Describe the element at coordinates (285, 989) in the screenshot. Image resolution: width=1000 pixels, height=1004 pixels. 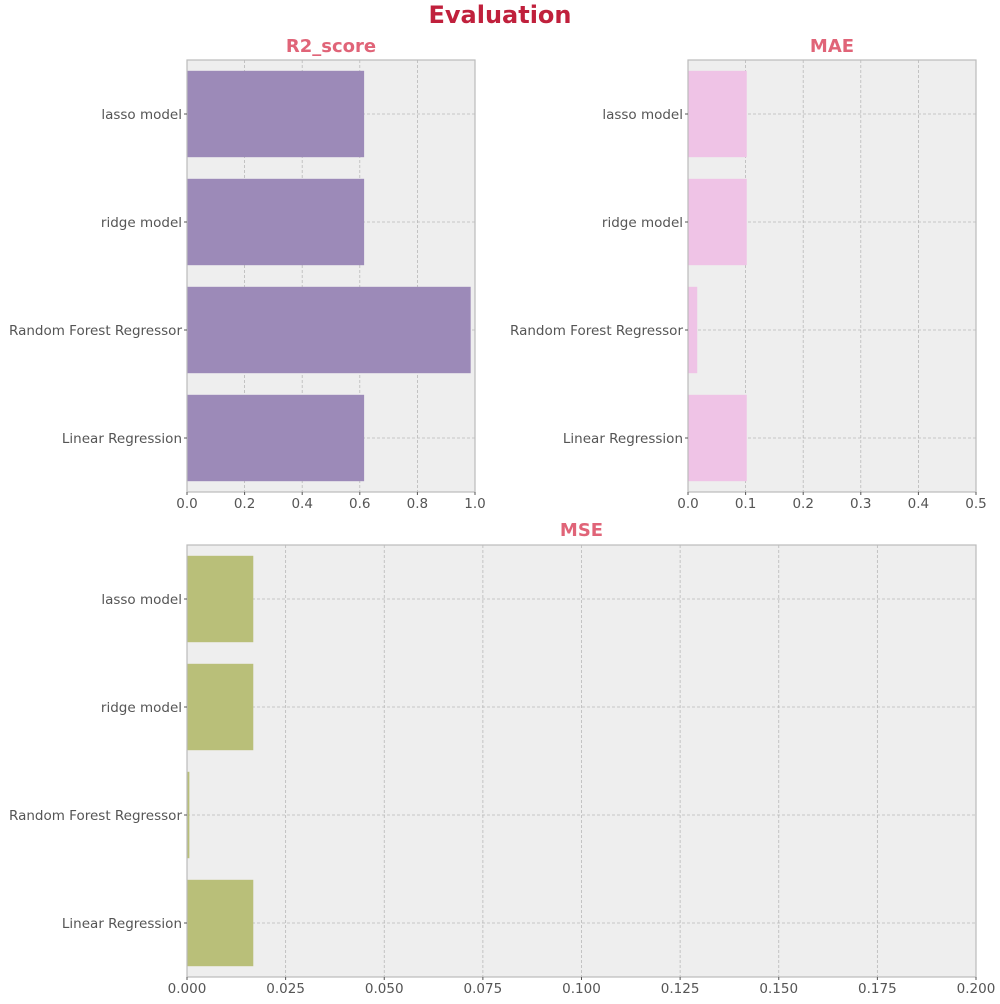
I see `x-tick-label: 0.025` at that location.